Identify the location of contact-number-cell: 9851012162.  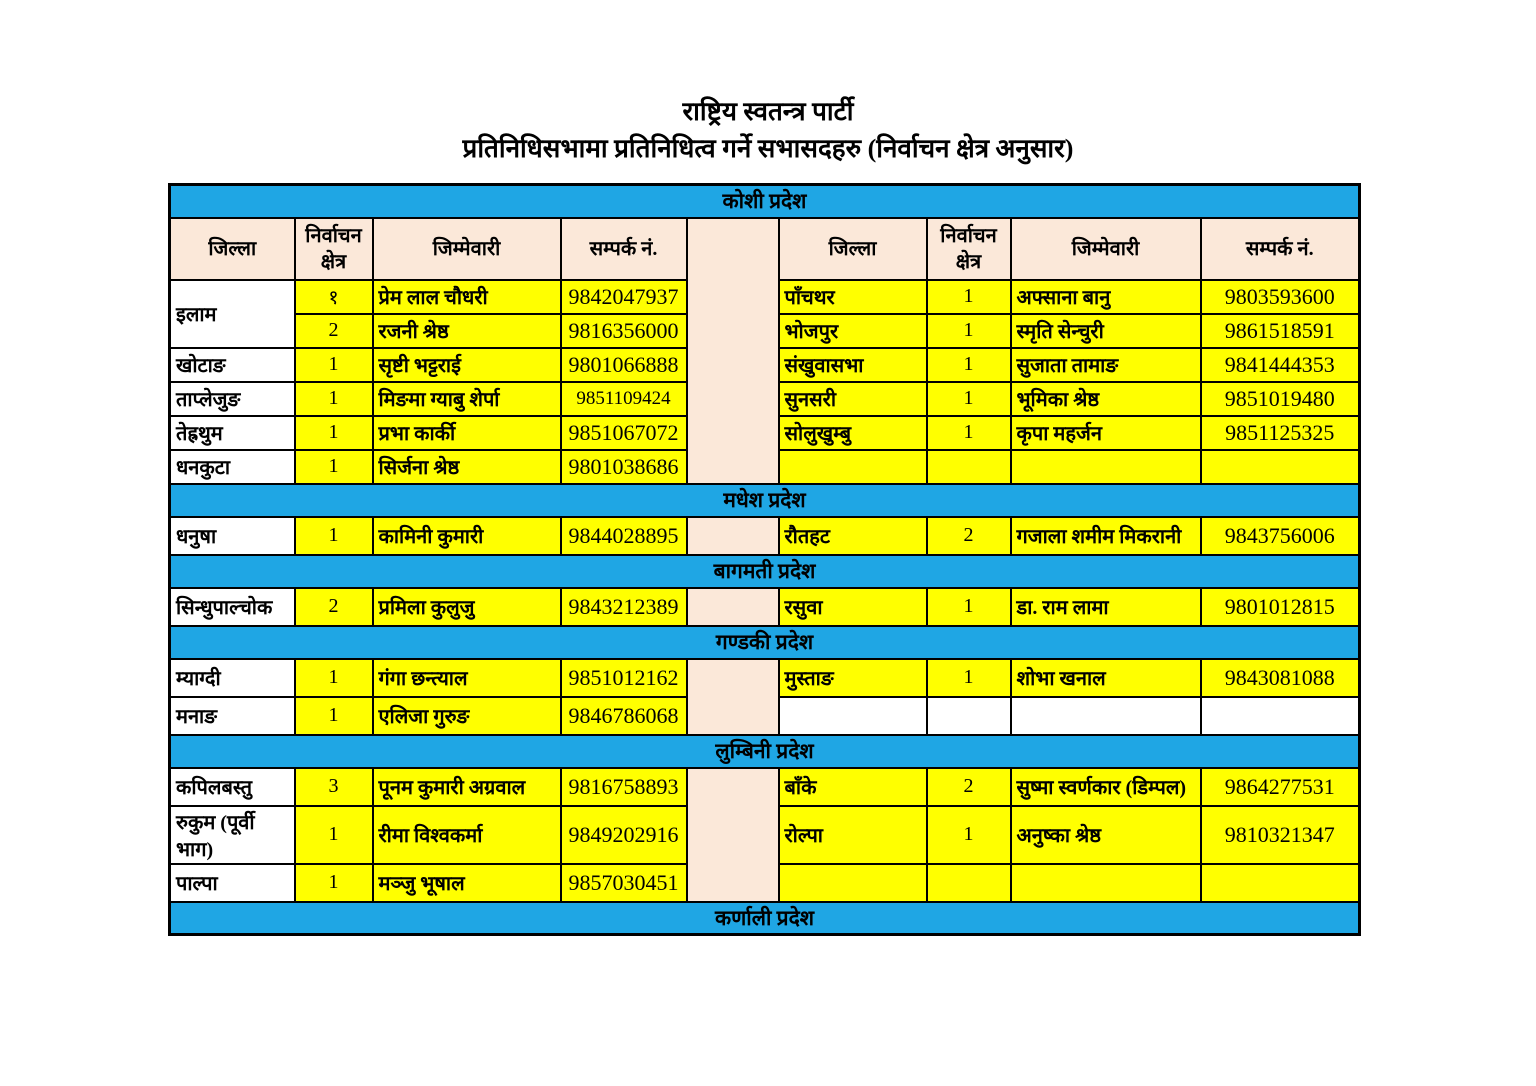
(623, 677).